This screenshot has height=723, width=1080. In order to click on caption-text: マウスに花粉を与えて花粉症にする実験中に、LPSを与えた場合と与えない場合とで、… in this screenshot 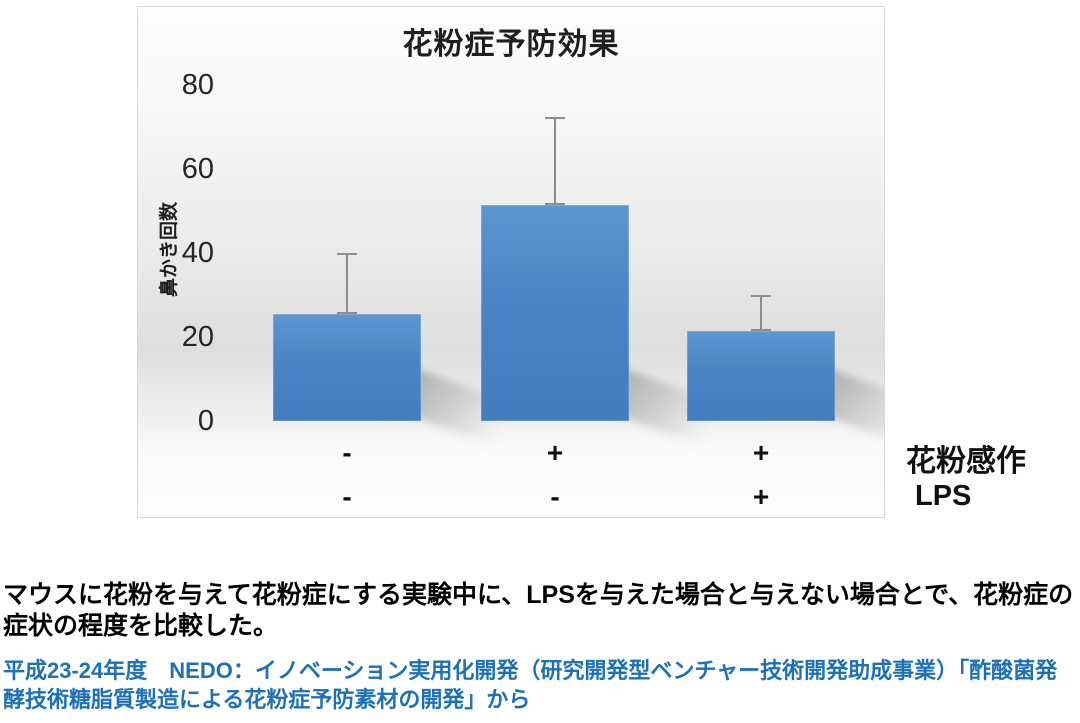, I will do `click(538, 610)`.